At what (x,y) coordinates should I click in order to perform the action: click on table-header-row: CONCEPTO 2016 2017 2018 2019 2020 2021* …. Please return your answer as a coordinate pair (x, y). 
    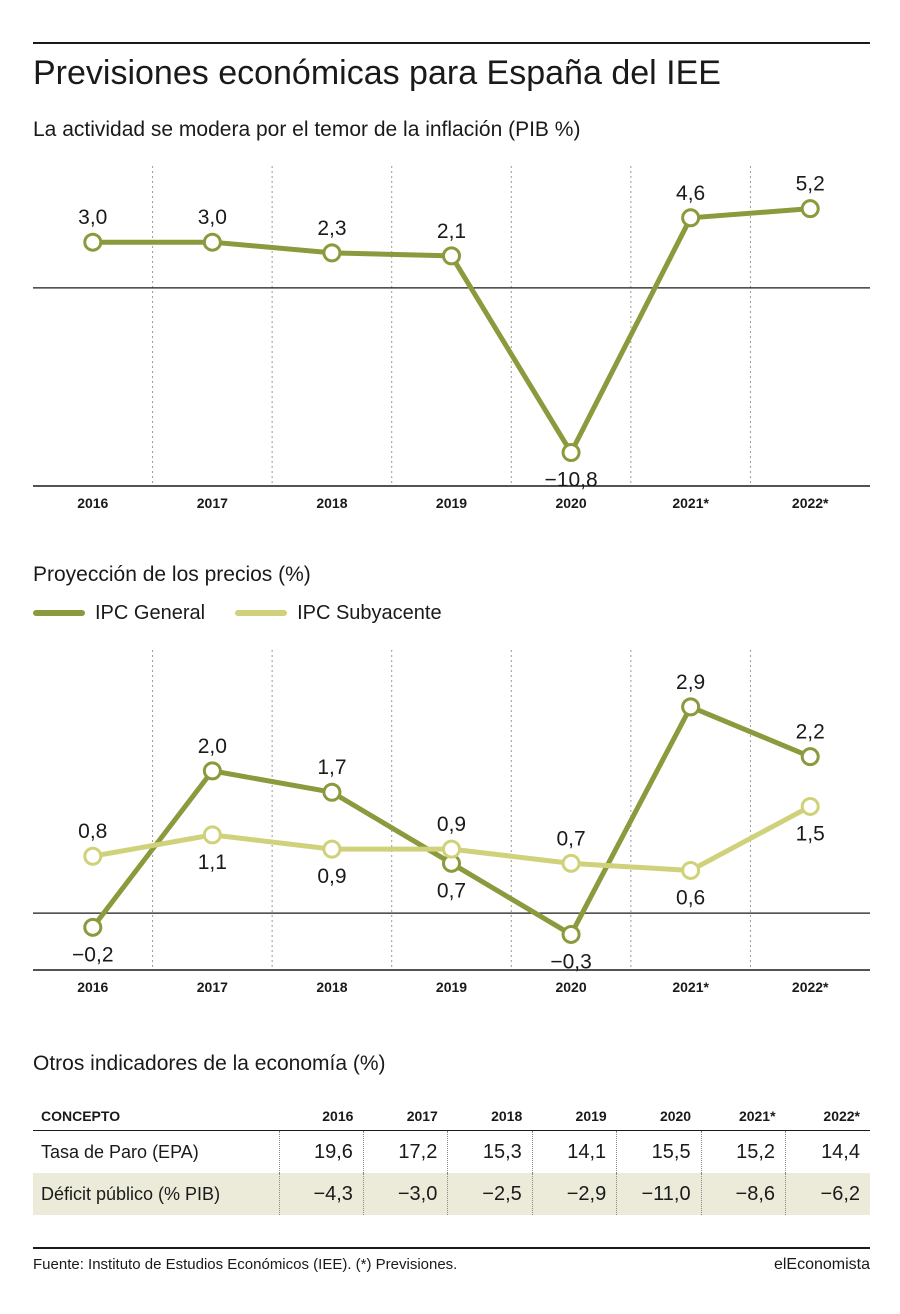
    Looking at the image, I should click on (451, 1116).